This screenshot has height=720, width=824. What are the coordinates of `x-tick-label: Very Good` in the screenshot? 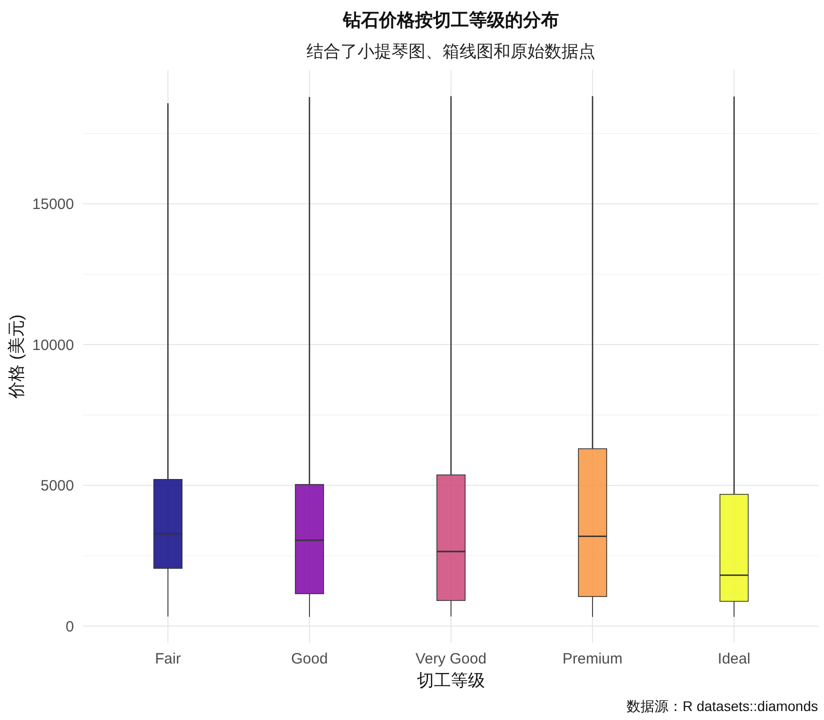 It's located at (451, 659).